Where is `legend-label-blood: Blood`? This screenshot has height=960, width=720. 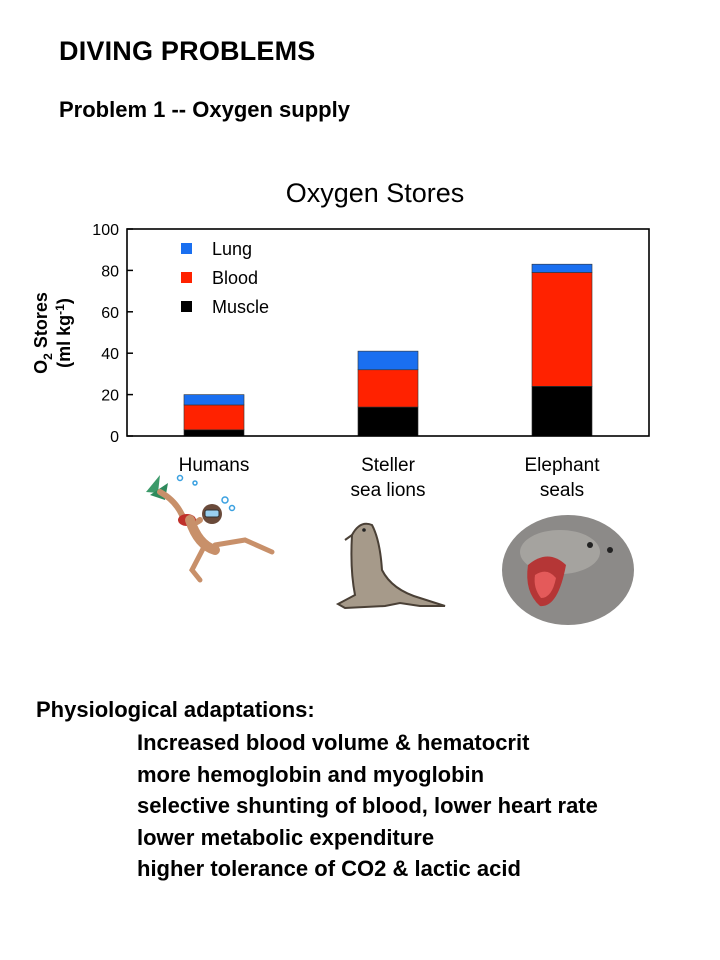 legend-label-blood: Blood is located at coordinates (235, 278).